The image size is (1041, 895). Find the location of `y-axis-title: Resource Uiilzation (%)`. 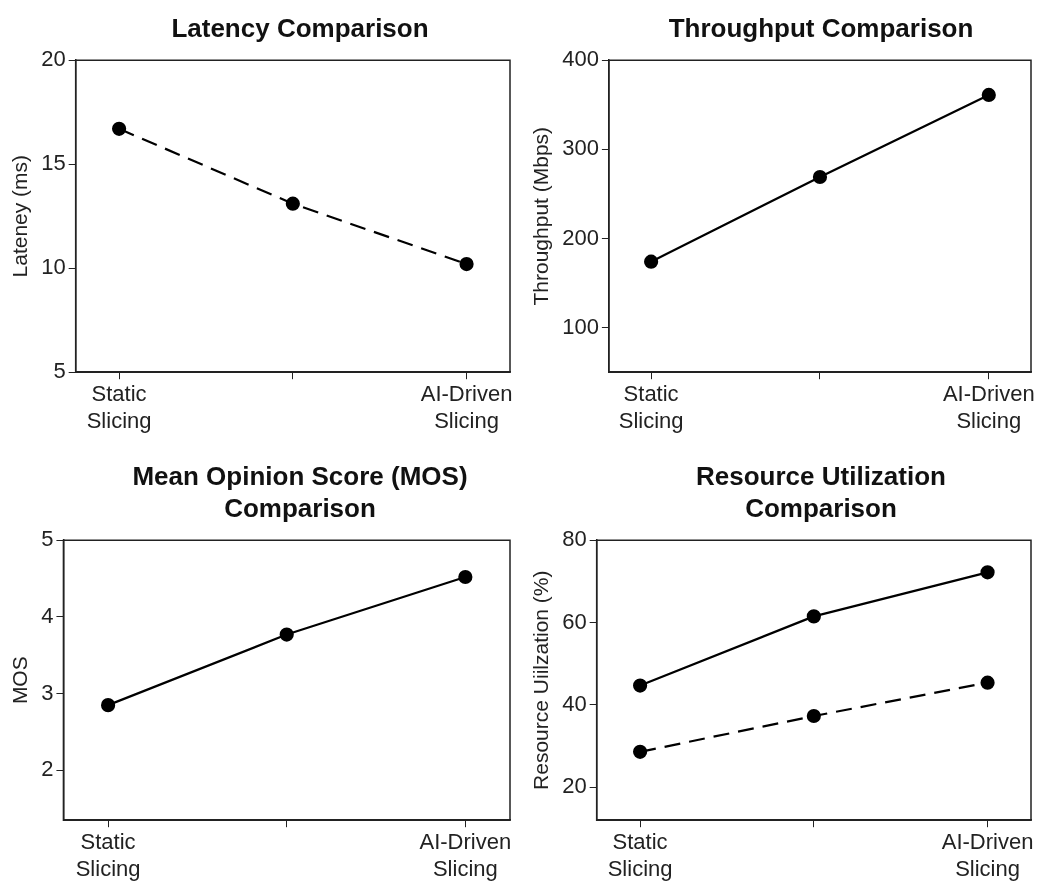

y-axis-title: Resource Uiilzation (%) is located at coordinates (541, 680).